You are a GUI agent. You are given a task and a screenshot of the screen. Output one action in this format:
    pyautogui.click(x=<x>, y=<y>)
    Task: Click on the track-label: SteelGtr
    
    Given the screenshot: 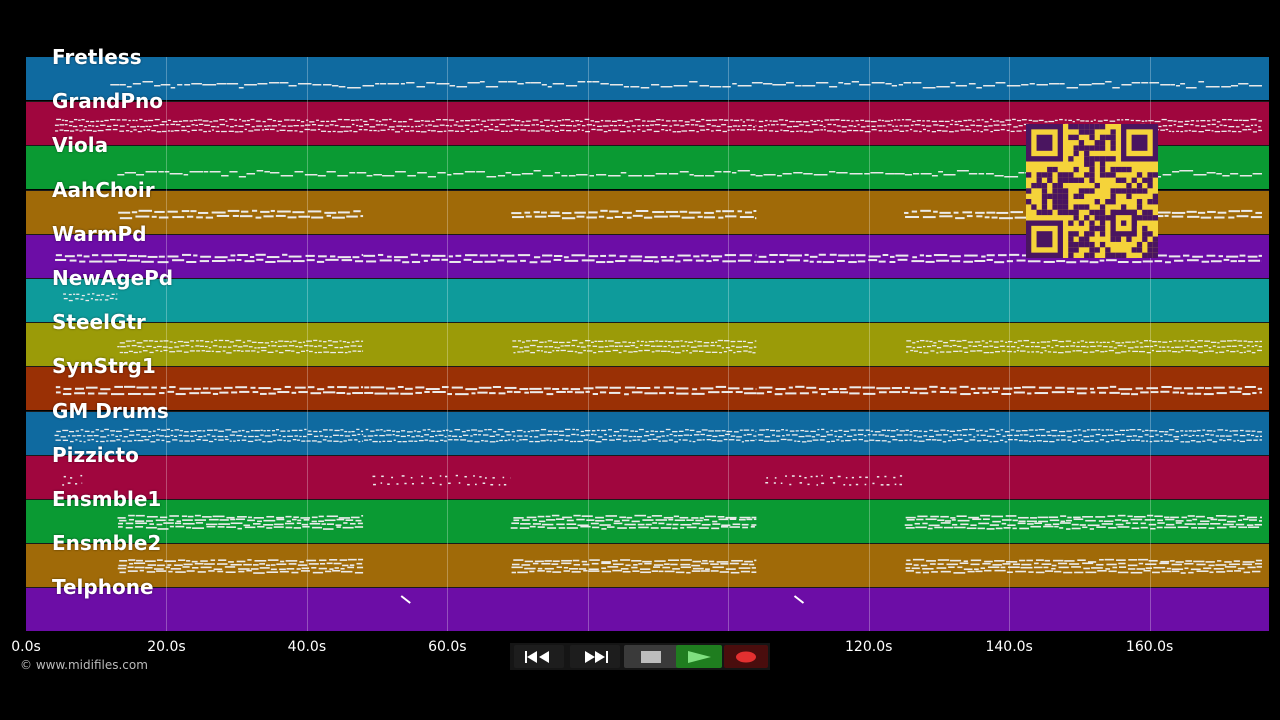 What is the action you would take?
    pyautogui.click(x=99, y=322)
    